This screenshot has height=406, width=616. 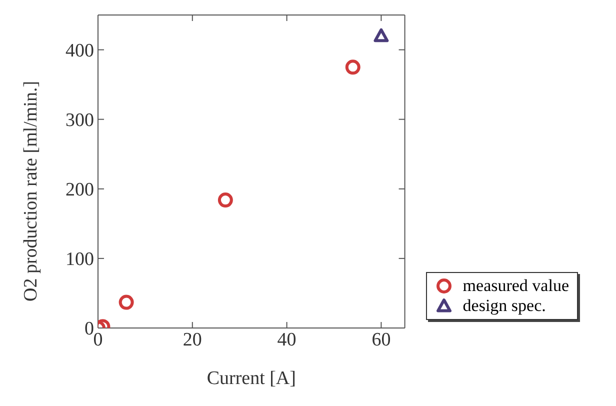 What do you see at coordinates (381, 339) in the screenshot?
I see `x-tick-label: 60` at bounding box center [381, 339].